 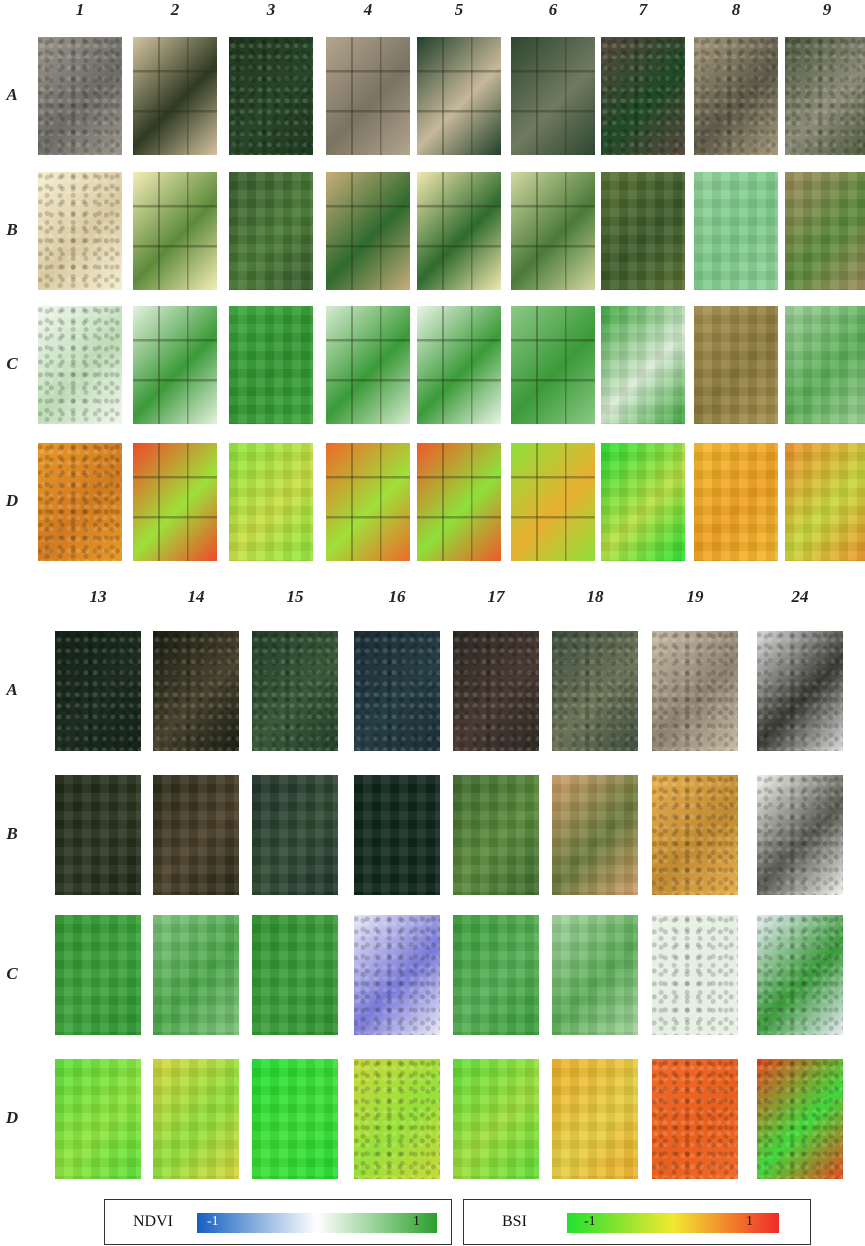 What do you see at coordinates (514, 1221) in the screenshot?
I see `bsi-legend-title: BSI` at bounding box center [514, 1221].